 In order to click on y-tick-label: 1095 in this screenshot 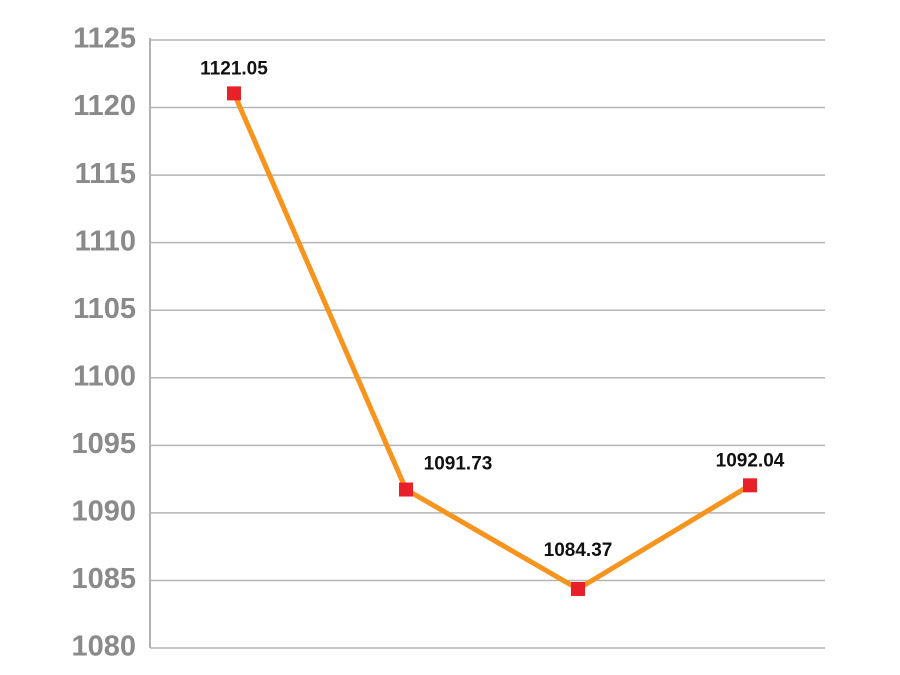, I will do `click(103, 444)`.